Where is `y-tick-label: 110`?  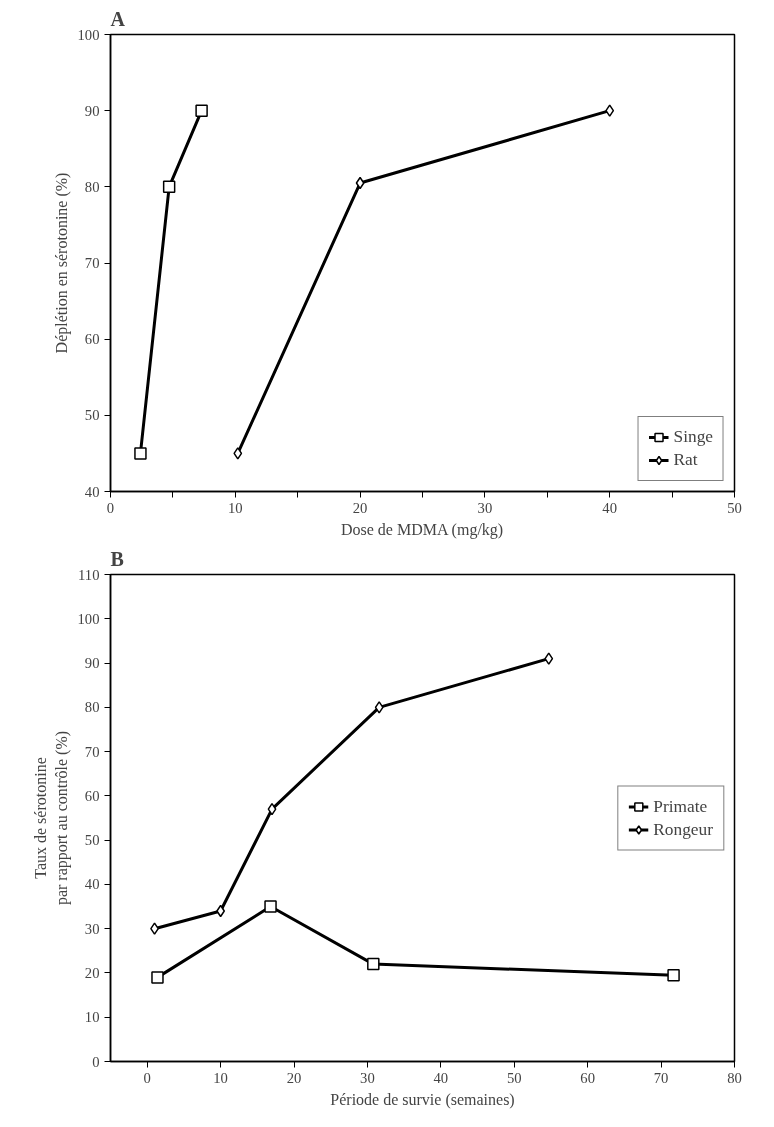 y-tick-label: 110 is located at coordinates (89, 574).